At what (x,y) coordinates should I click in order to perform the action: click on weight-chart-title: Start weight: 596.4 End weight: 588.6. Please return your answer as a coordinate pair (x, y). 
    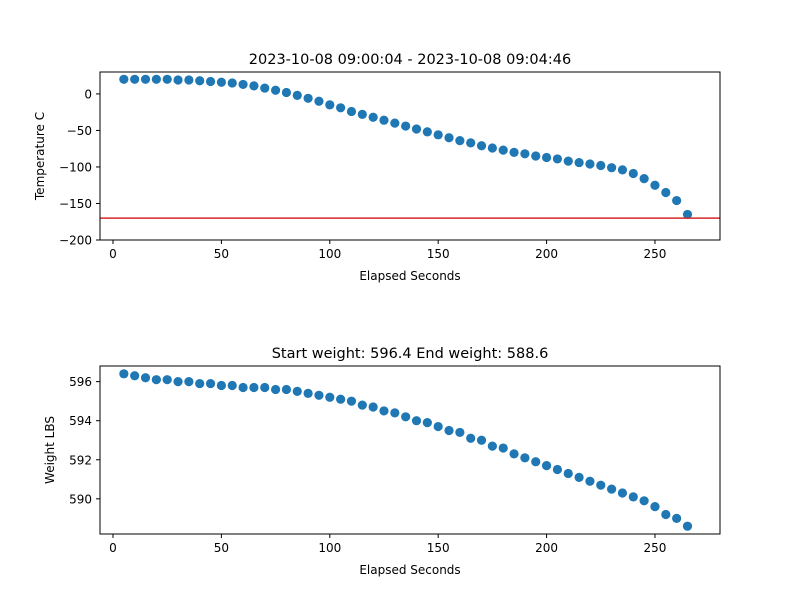
    Looking at the image, I should click on (410, 354).